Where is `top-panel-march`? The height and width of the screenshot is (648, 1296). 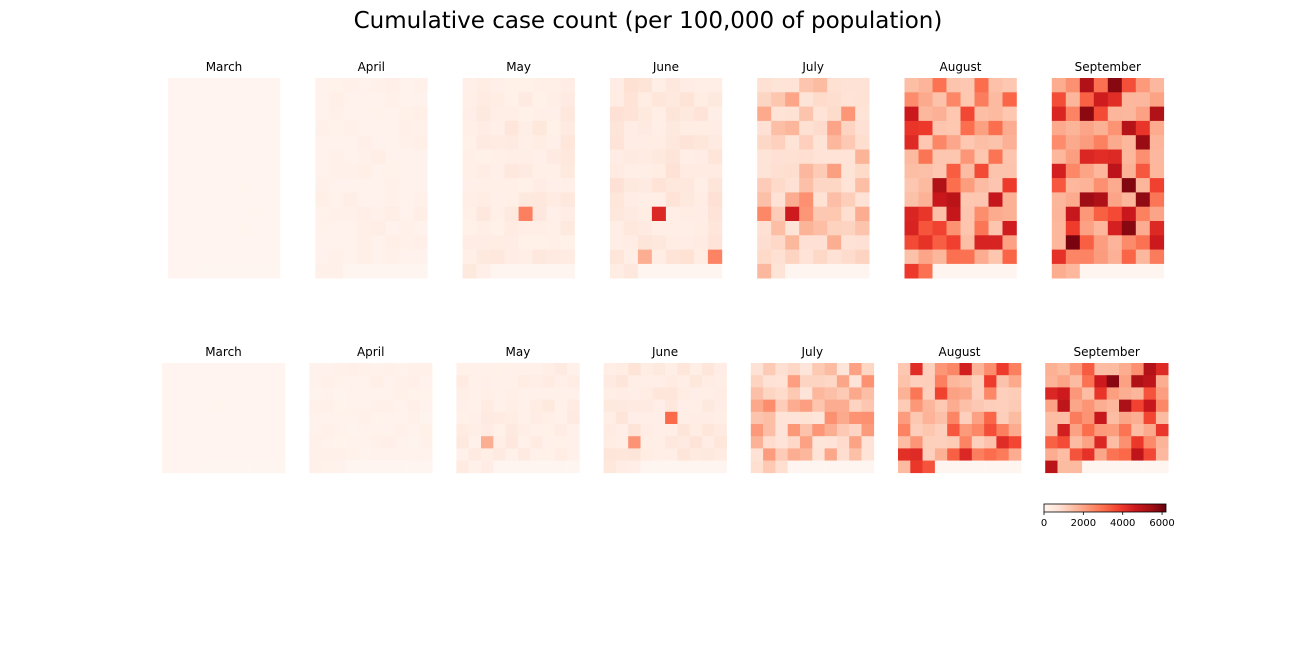
top-panel-march is located at coordinates (224, 178).